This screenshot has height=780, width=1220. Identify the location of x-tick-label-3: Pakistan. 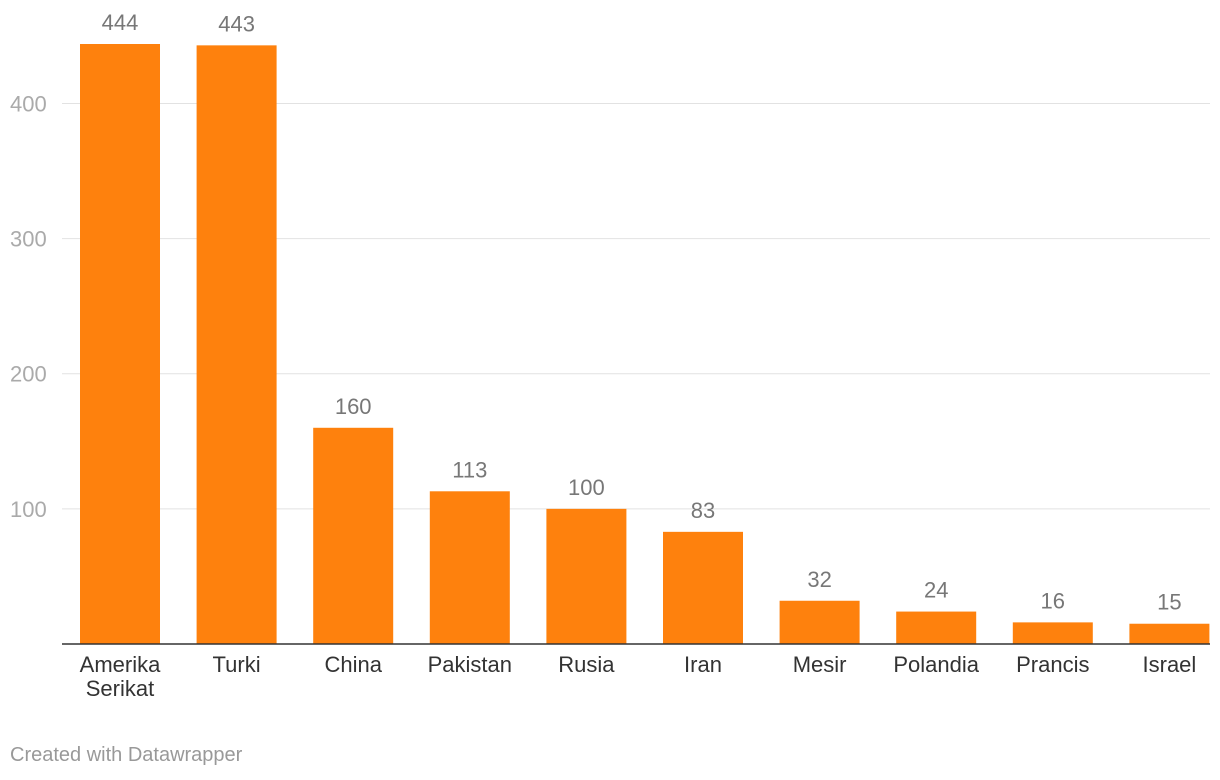
(470, 664).